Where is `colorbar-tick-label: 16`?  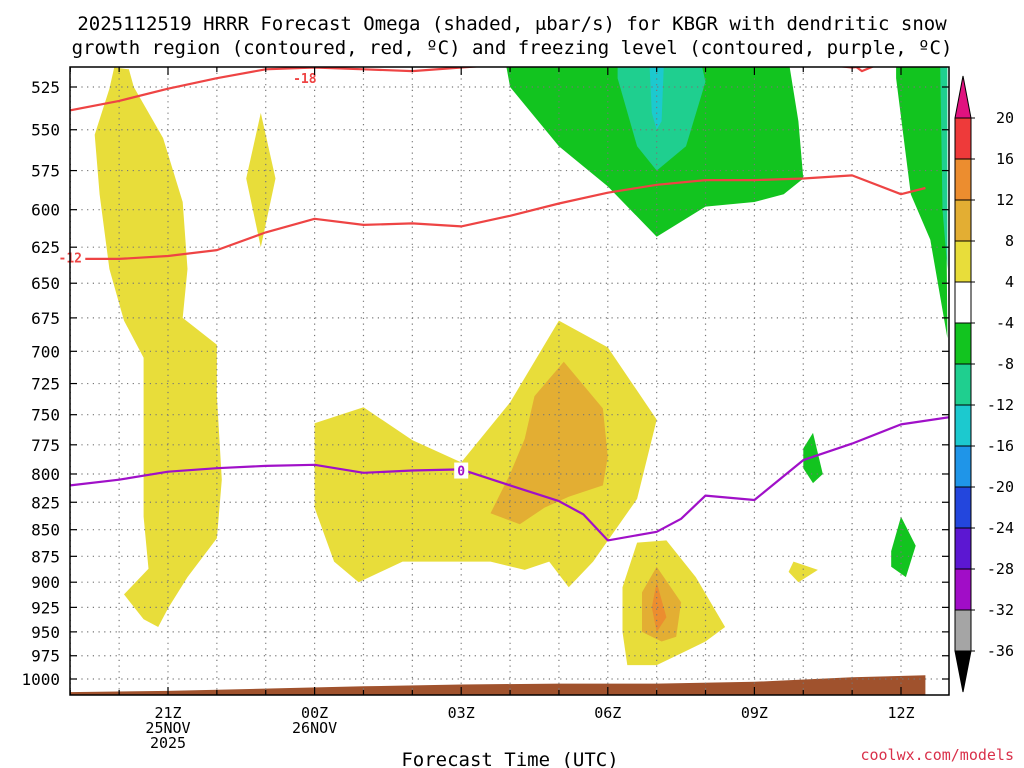
colorbar-tick-label: 16 is located at coordinates (1005, 159).